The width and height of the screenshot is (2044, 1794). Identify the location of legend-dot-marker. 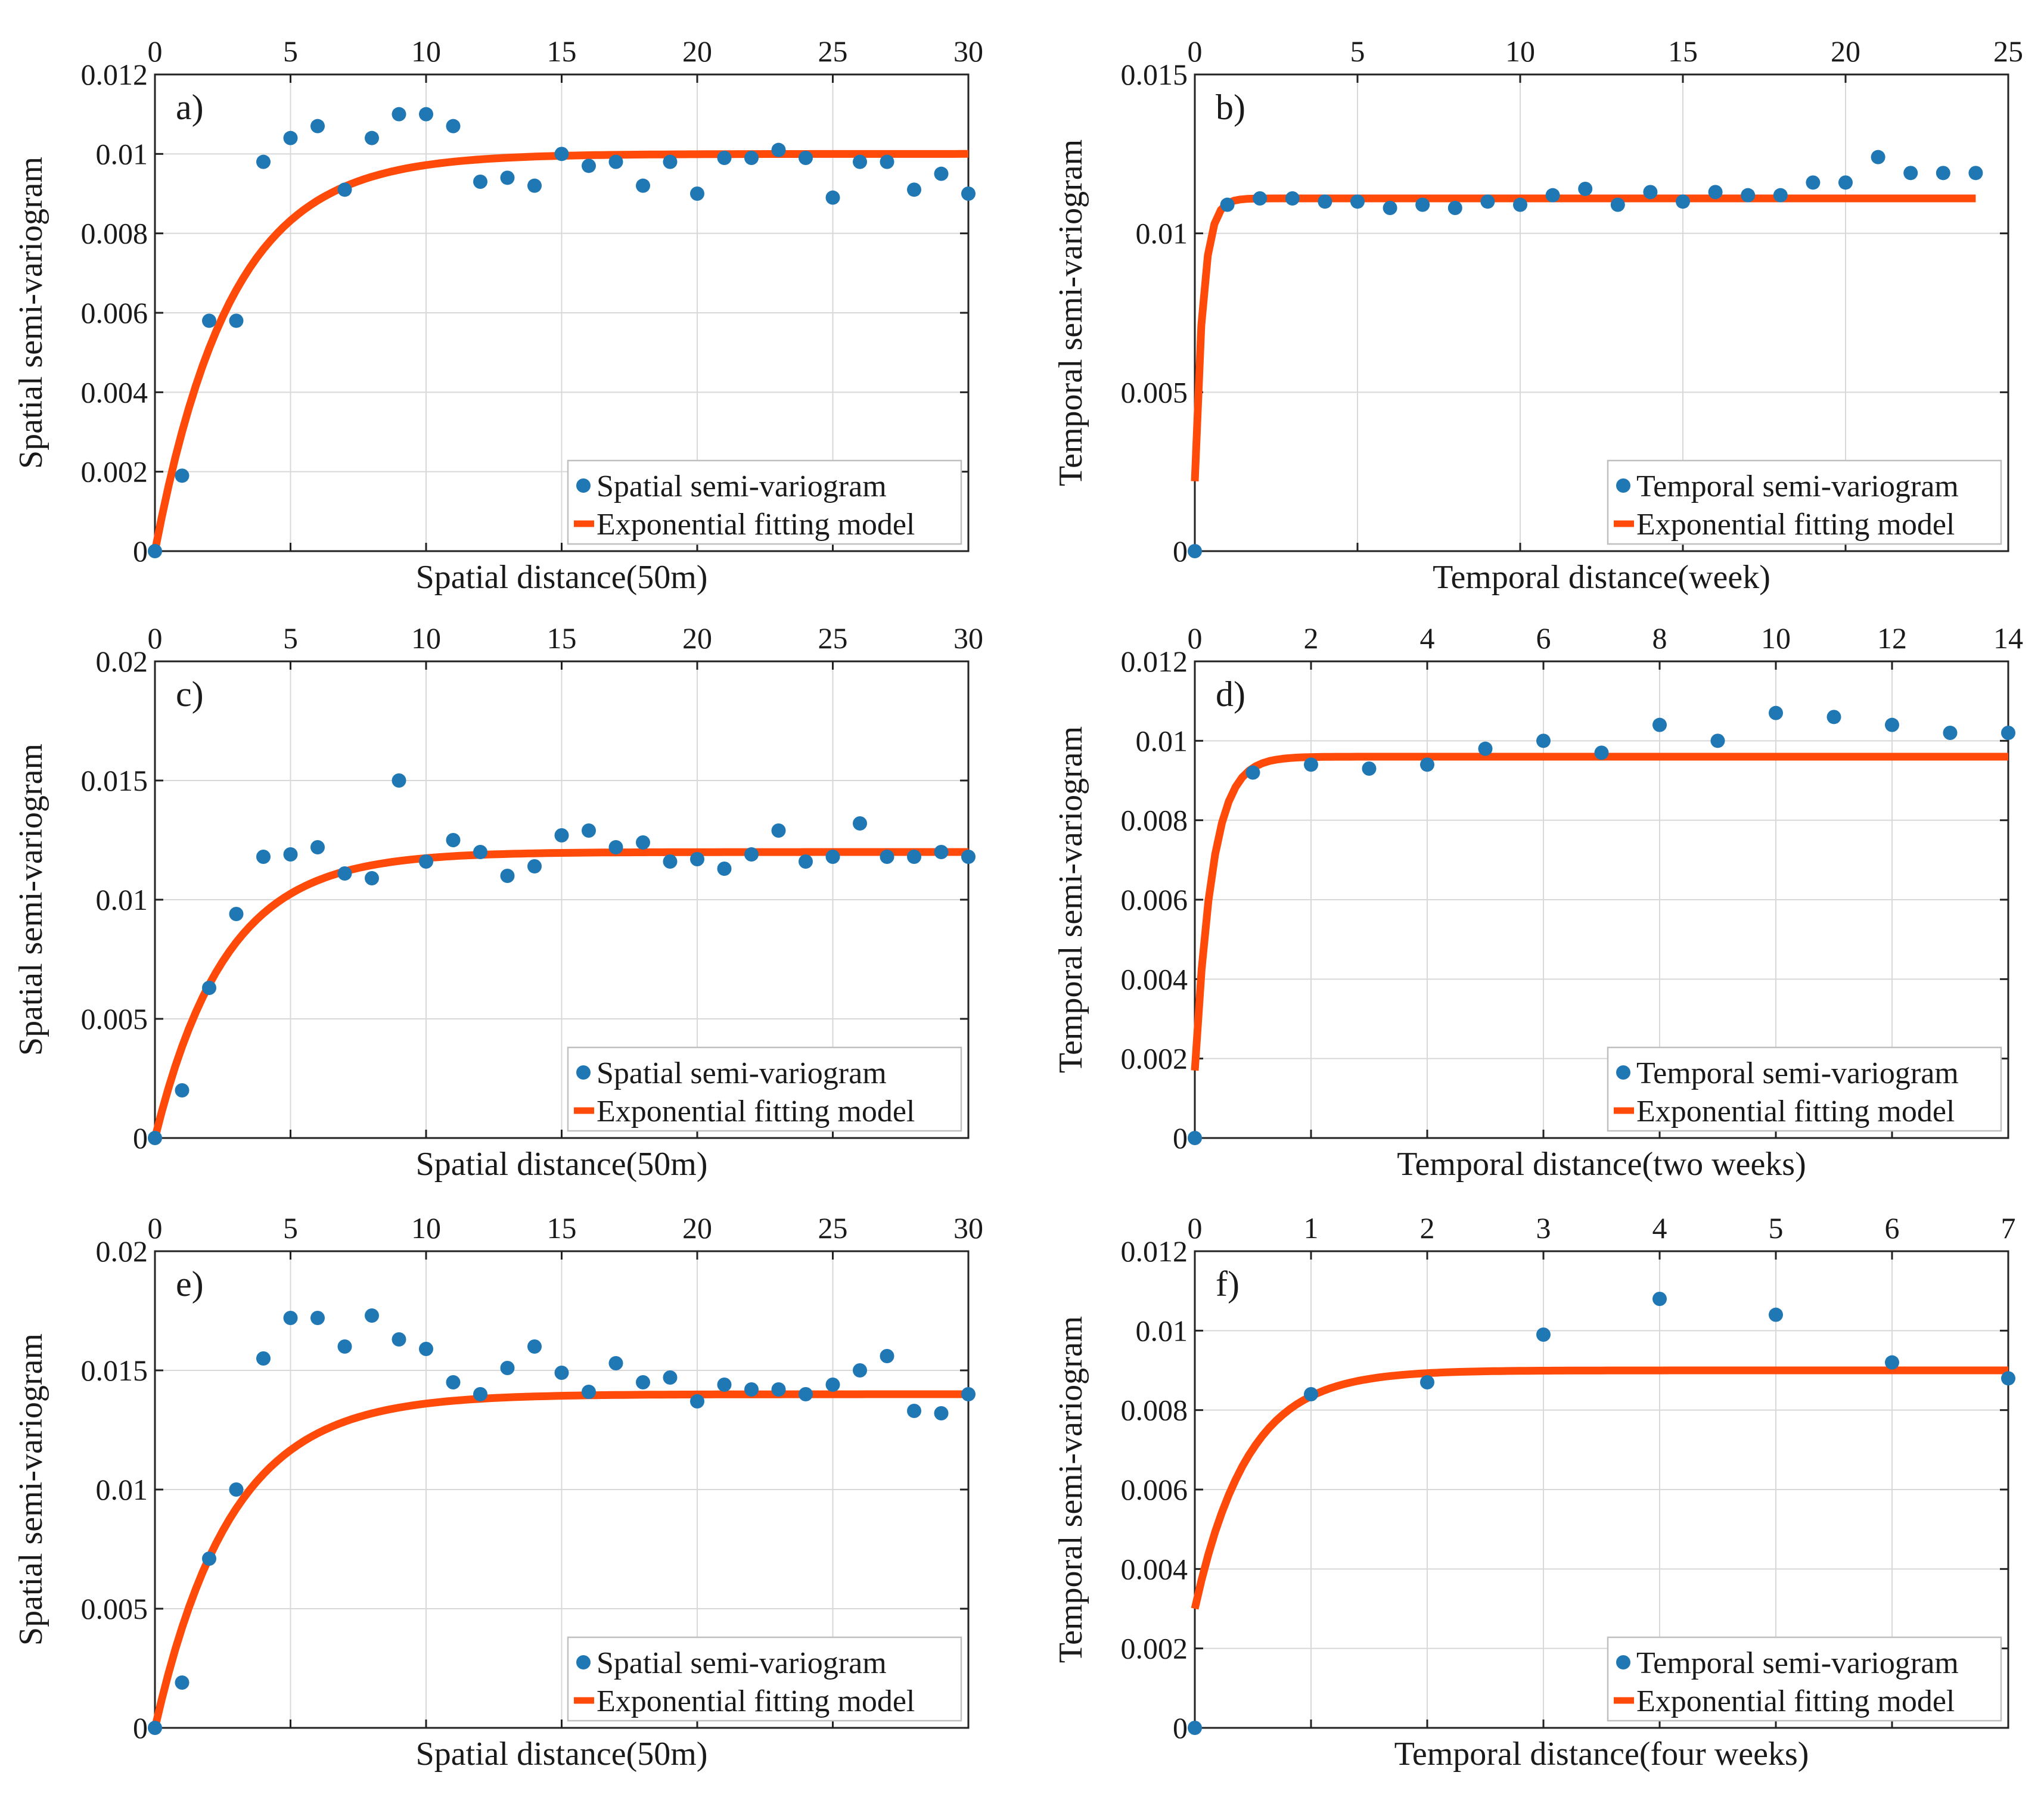
(584, 1662).